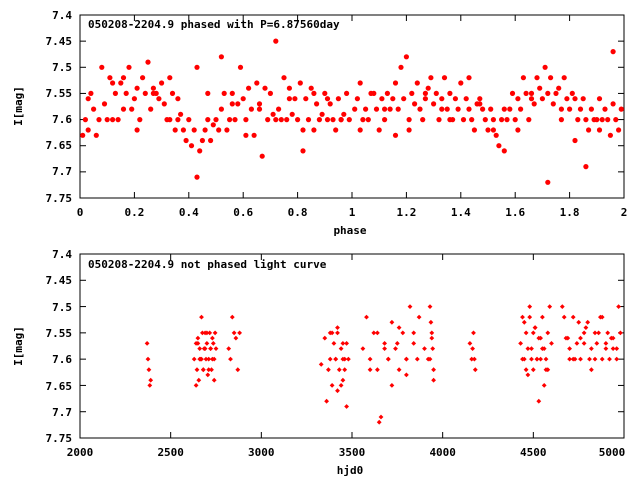  I want to click on phased-y-tick-label: 7.7, so click(62, 171).